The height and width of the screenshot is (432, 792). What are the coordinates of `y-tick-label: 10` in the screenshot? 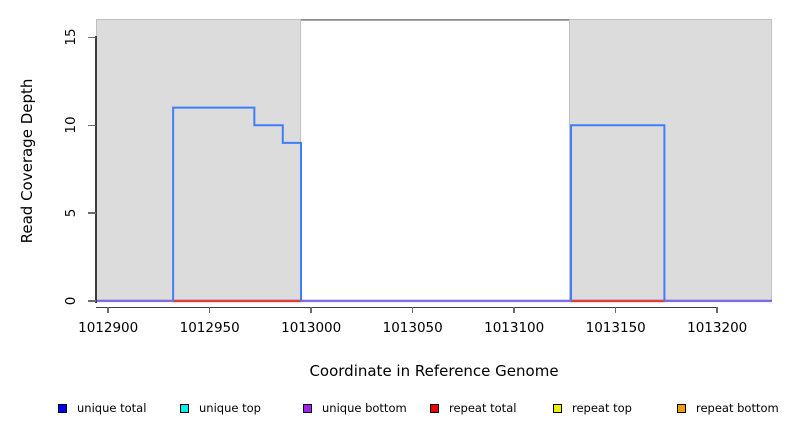 It's located at (71, 125).